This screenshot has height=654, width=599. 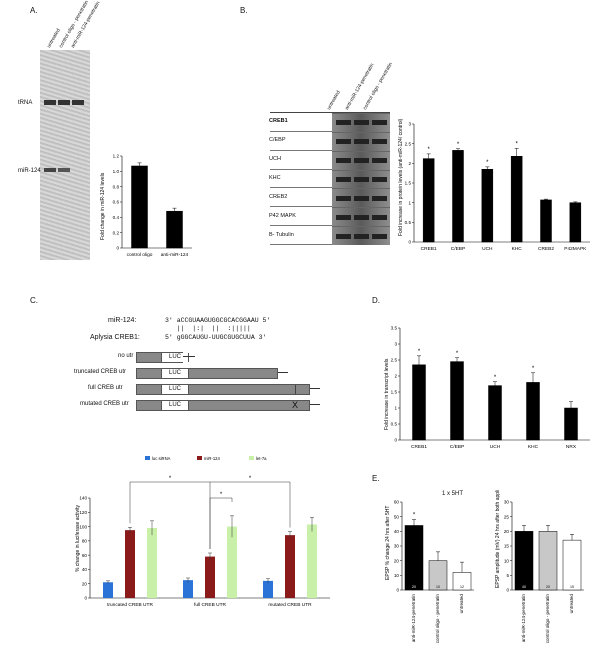 What do you see at coordinates (162, 357) in the screenshot?
I see `construct-no-utr: LUC` at bounding box center [162, 357].